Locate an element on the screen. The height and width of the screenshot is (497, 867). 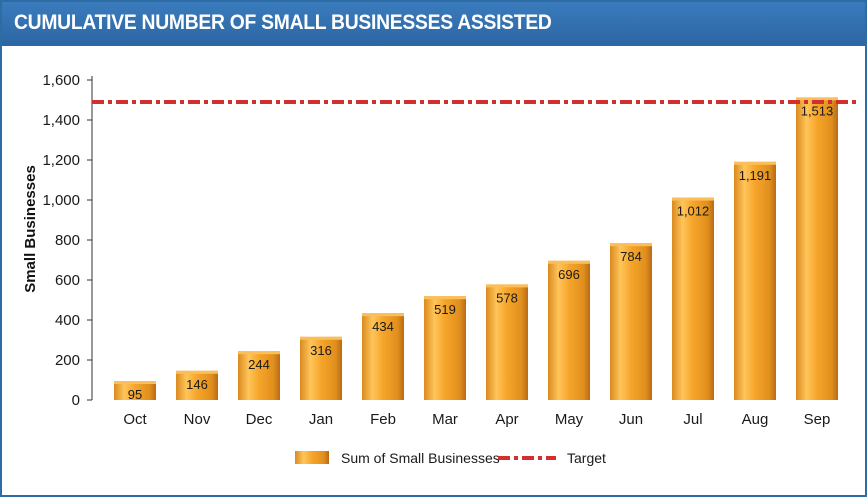
bar-value-label: 784 is located at coordinates (631, 256).